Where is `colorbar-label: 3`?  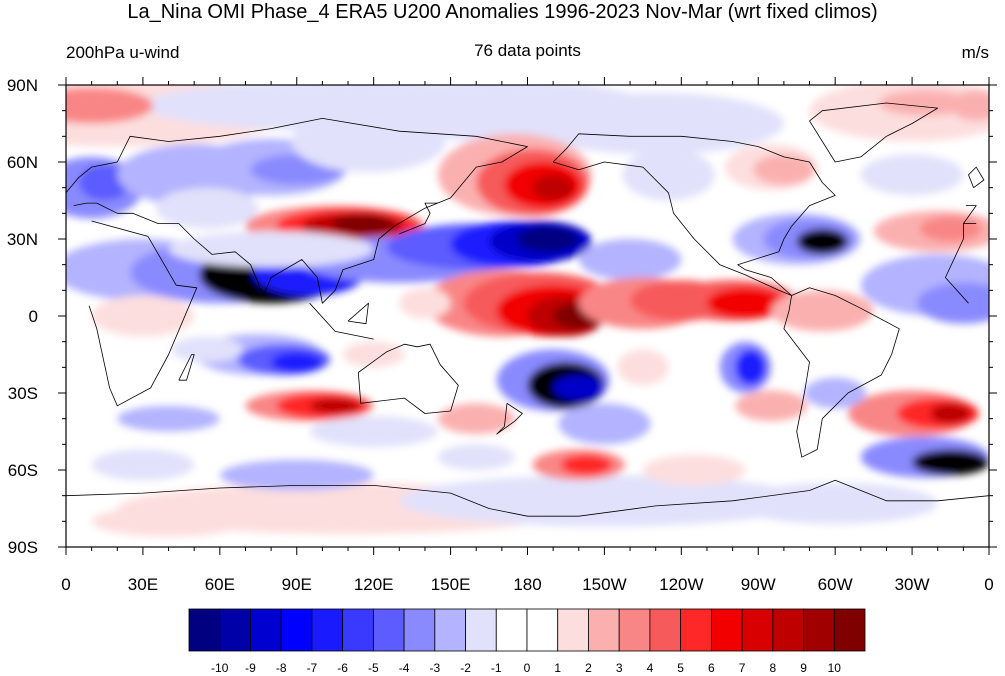
colorbar-label: 3 is located at coordinates (619, 668).